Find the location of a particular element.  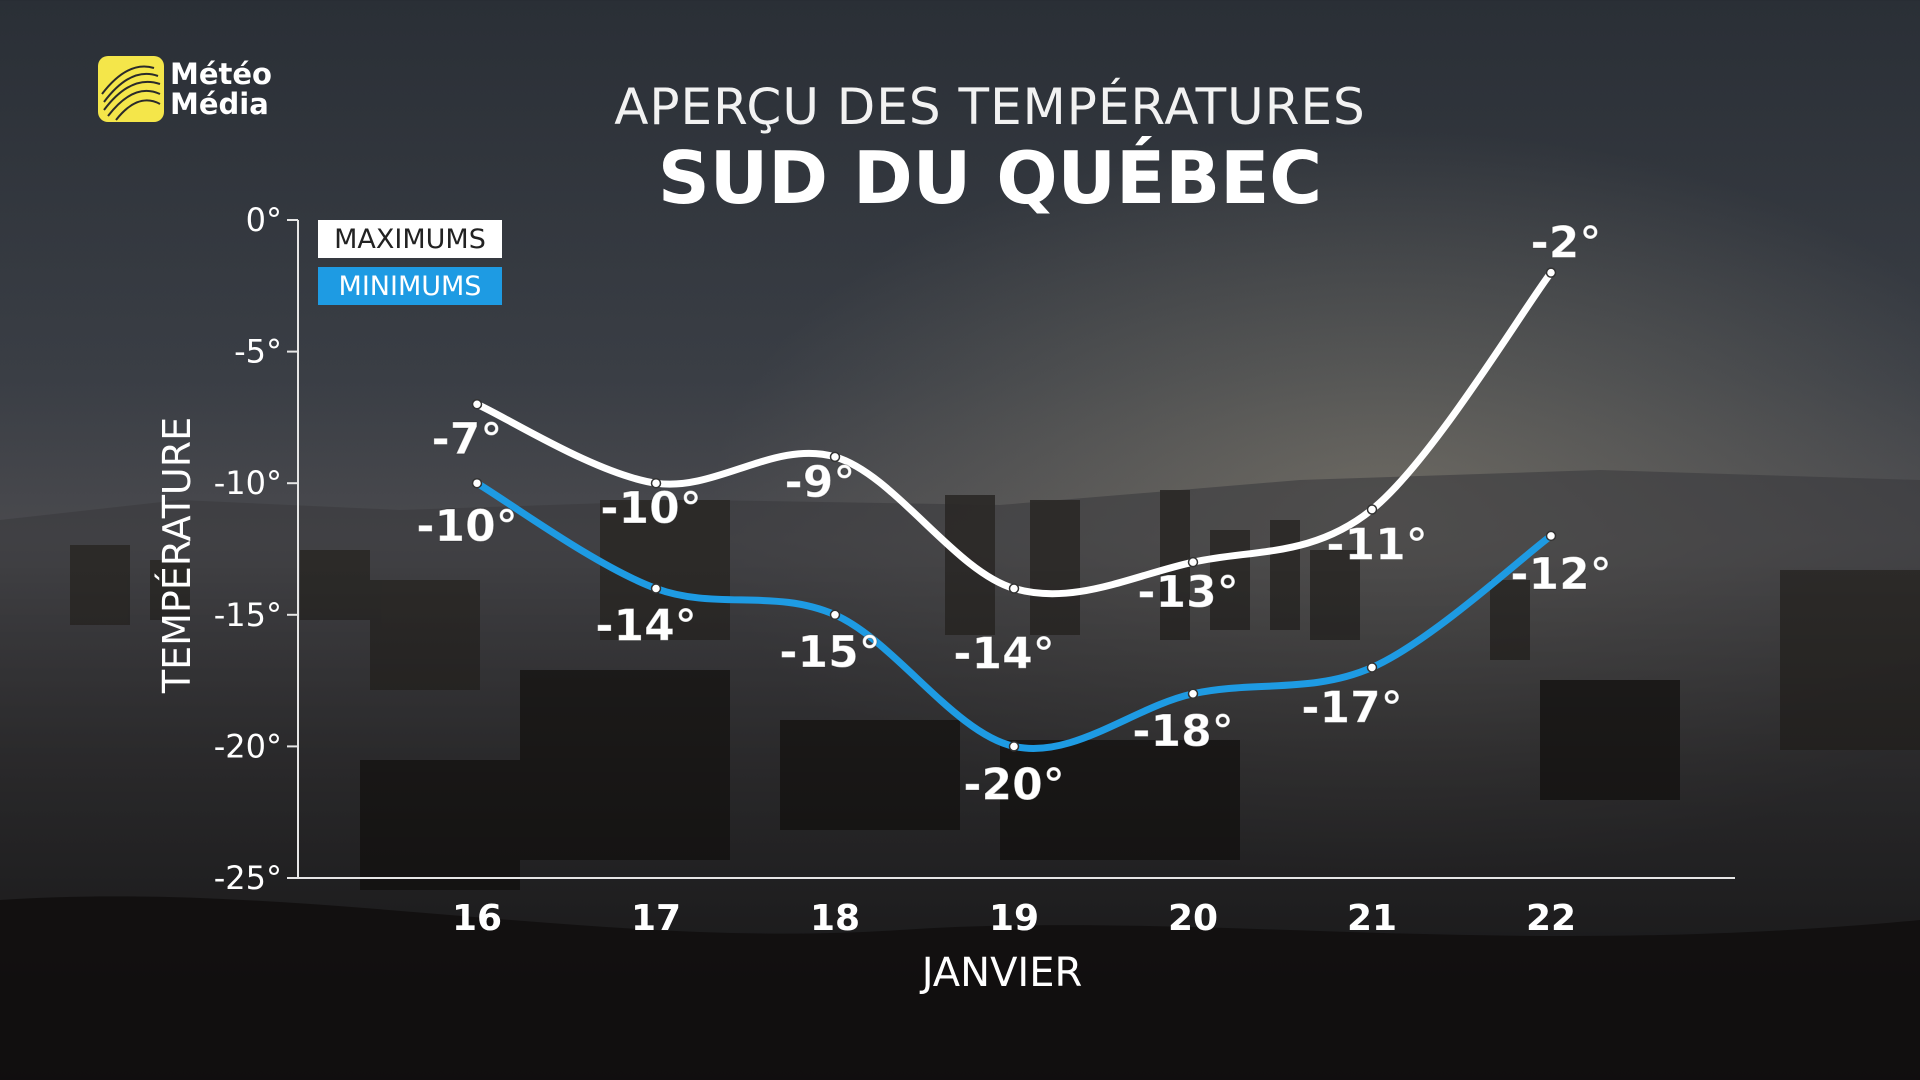

data-label-maximums: -10° is located at coordinates (651, 508).